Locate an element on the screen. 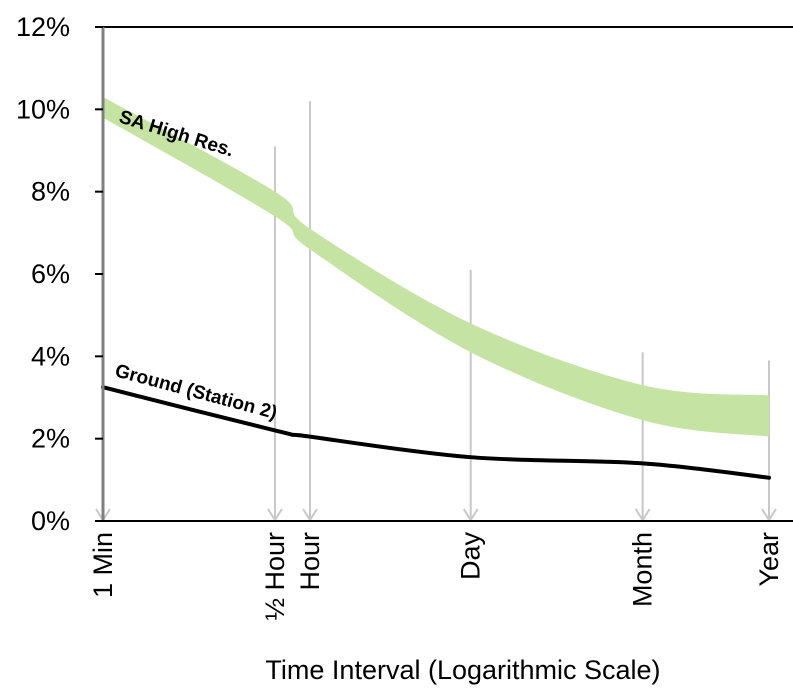 This screenshot has height=689, width=793. x-tick-label: Month is located at coordinates (643, 569).